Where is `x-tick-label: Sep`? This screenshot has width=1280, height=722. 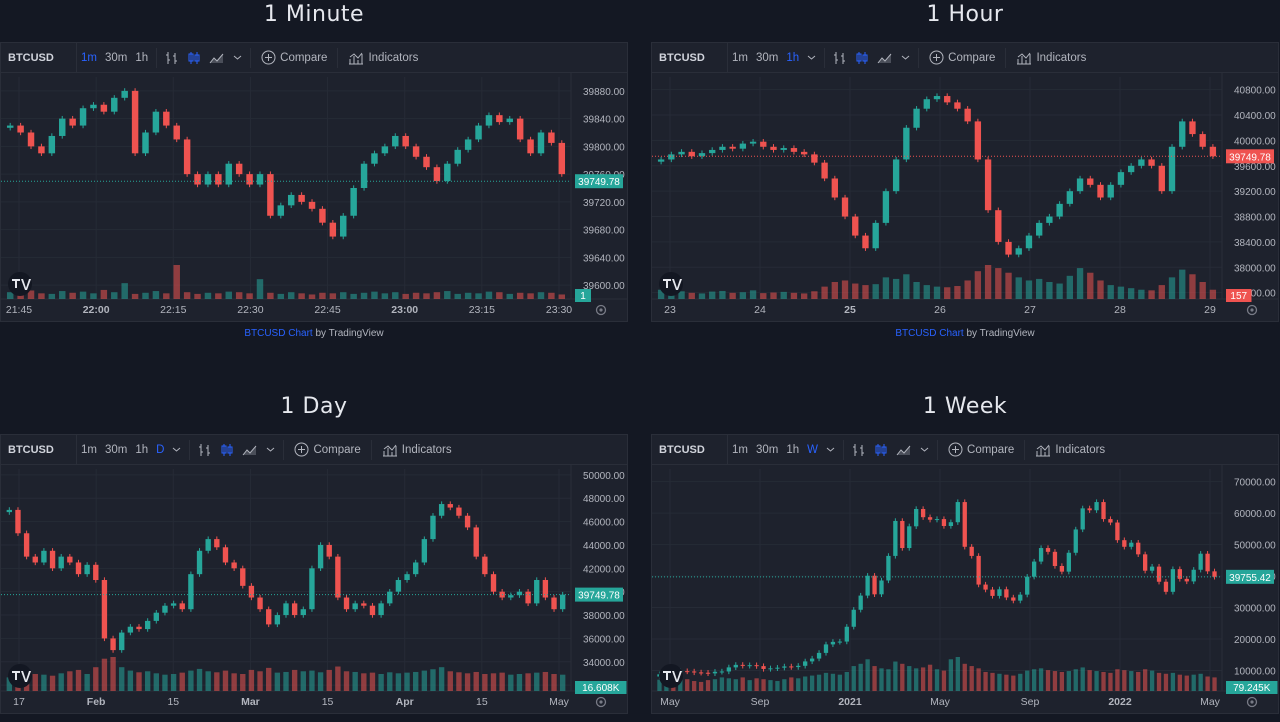 x-tick-label: Sep is located at coordinates (760, 702).